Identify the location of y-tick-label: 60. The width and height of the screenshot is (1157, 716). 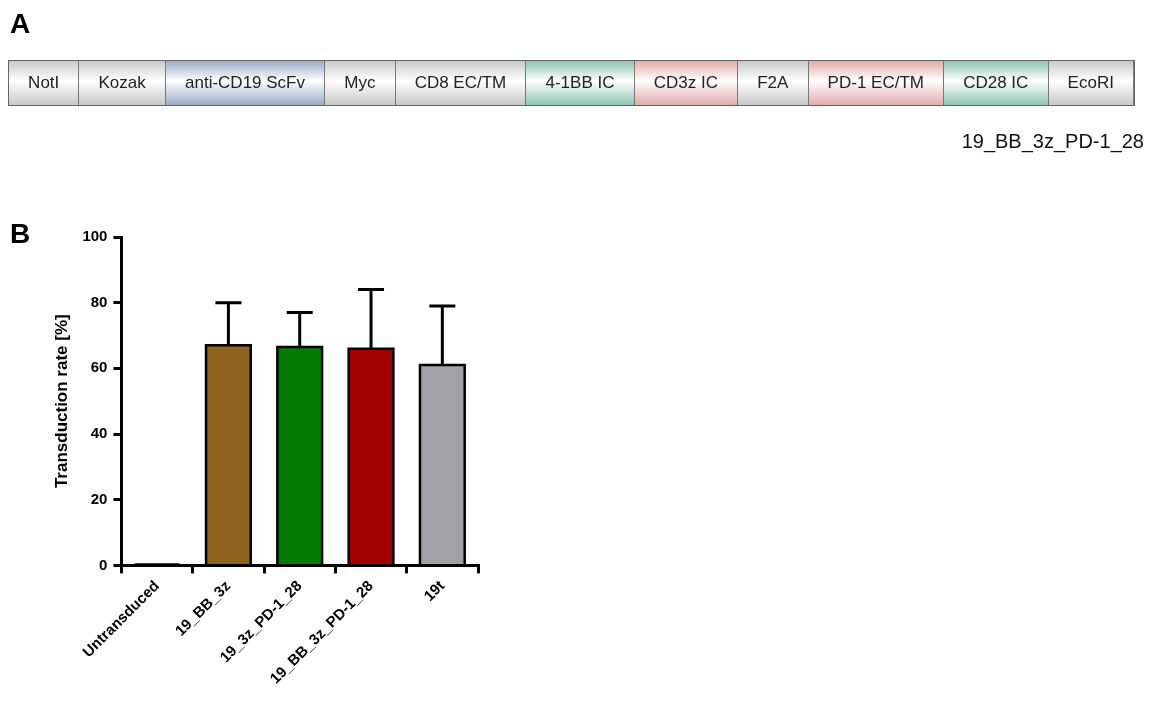
(99, 367).